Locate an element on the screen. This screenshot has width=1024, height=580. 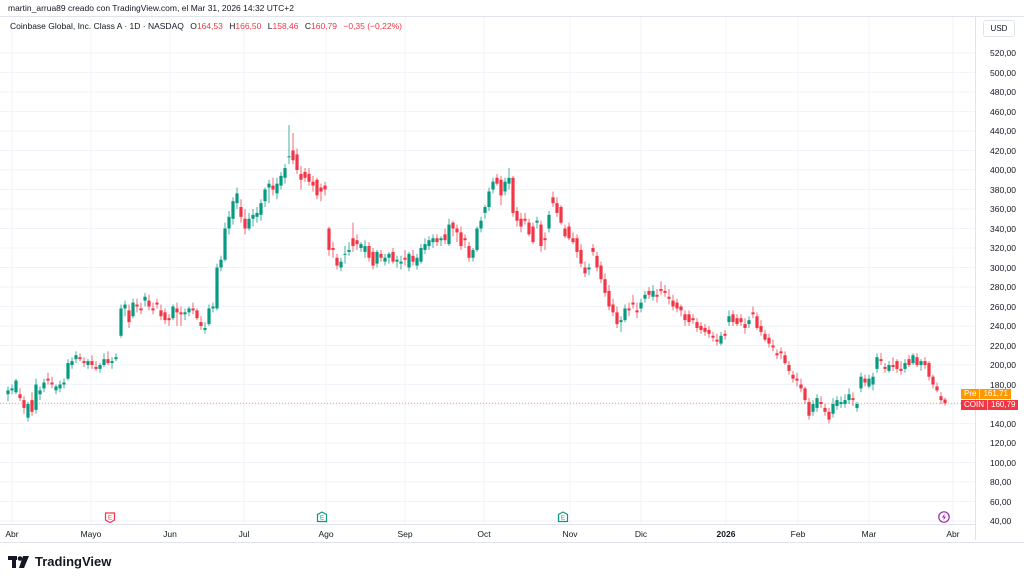
last-price-value: 160,79 is located at coordinates (1003, 404).